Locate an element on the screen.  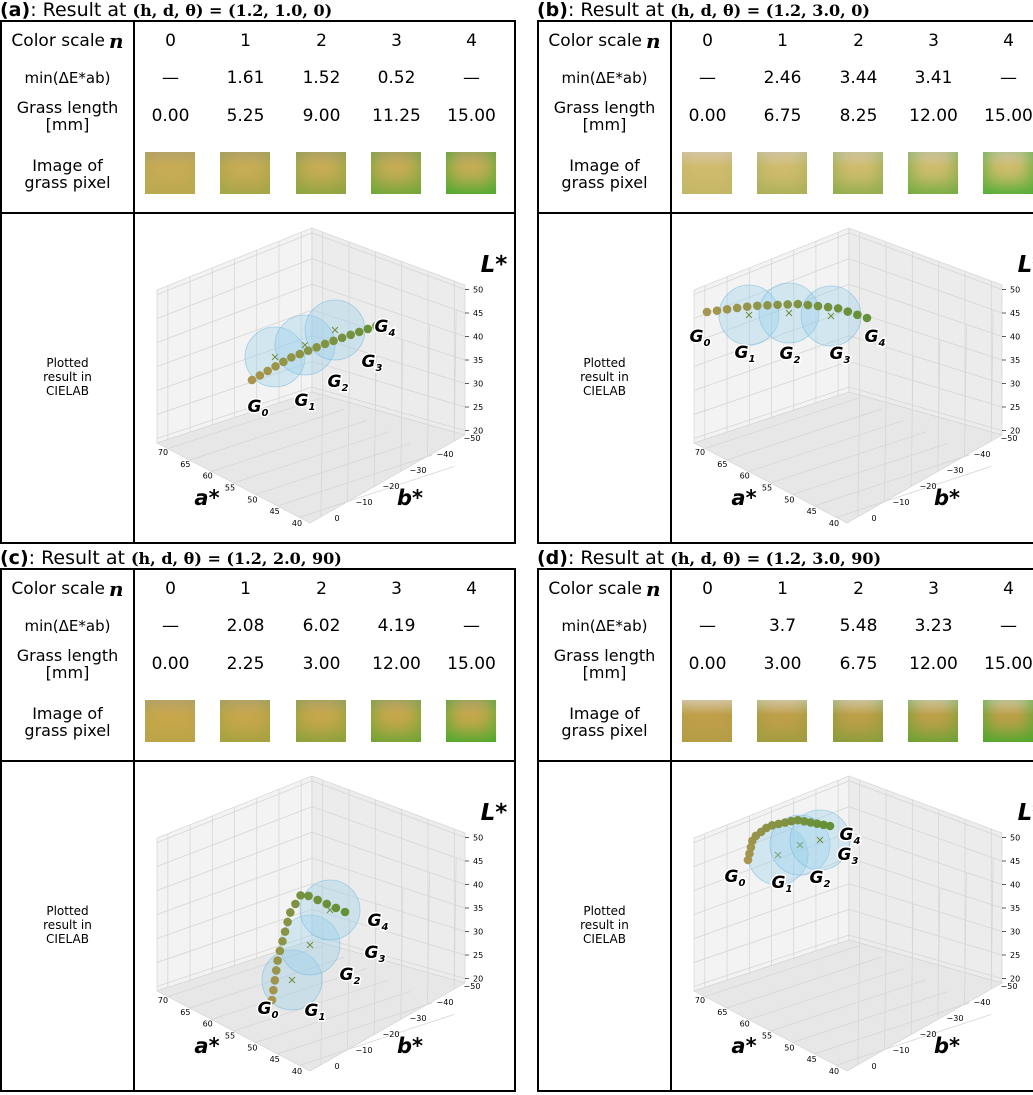
b-tick-label: −10 is located at coordinates (901, 1050).